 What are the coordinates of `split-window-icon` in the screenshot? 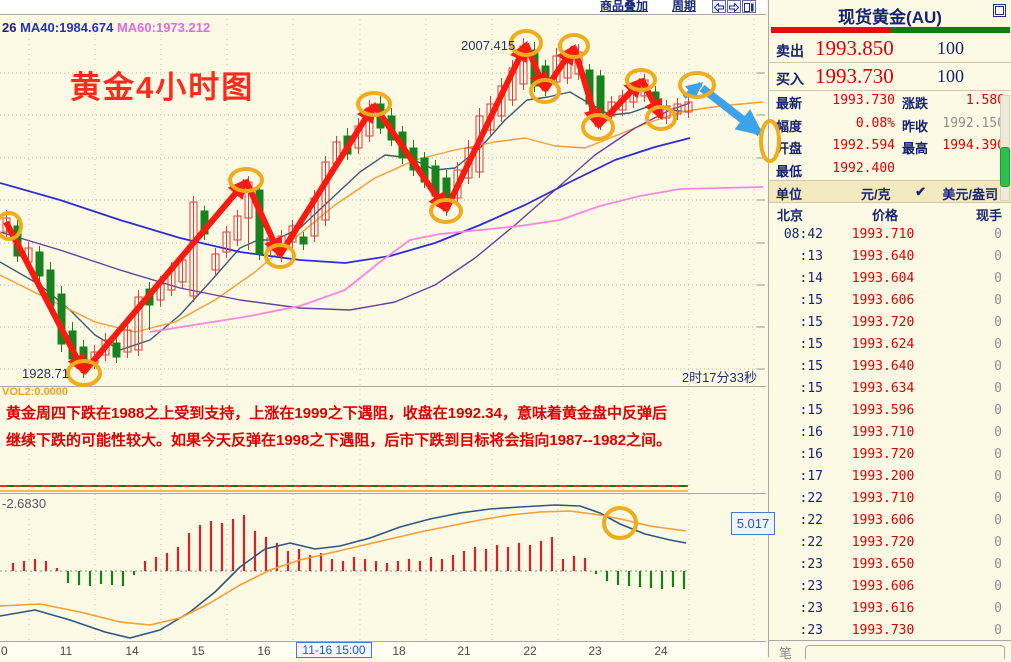 It's located at (749, 7).